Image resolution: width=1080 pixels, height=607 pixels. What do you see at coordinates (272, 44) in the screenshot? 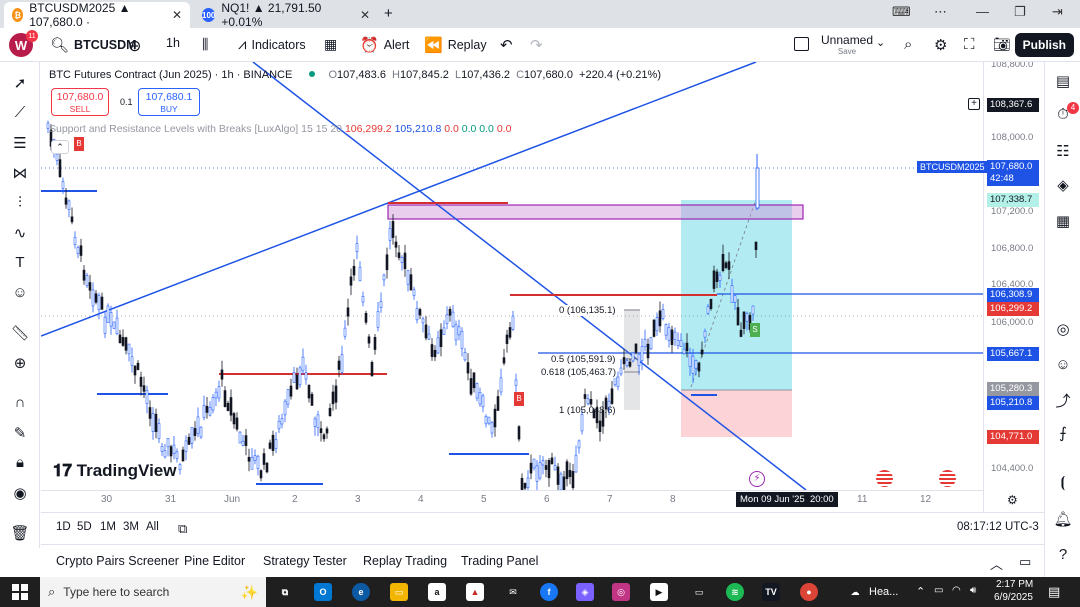
I see `indicators-button: ⩘ Indicators` at bounding box center [272, 44].